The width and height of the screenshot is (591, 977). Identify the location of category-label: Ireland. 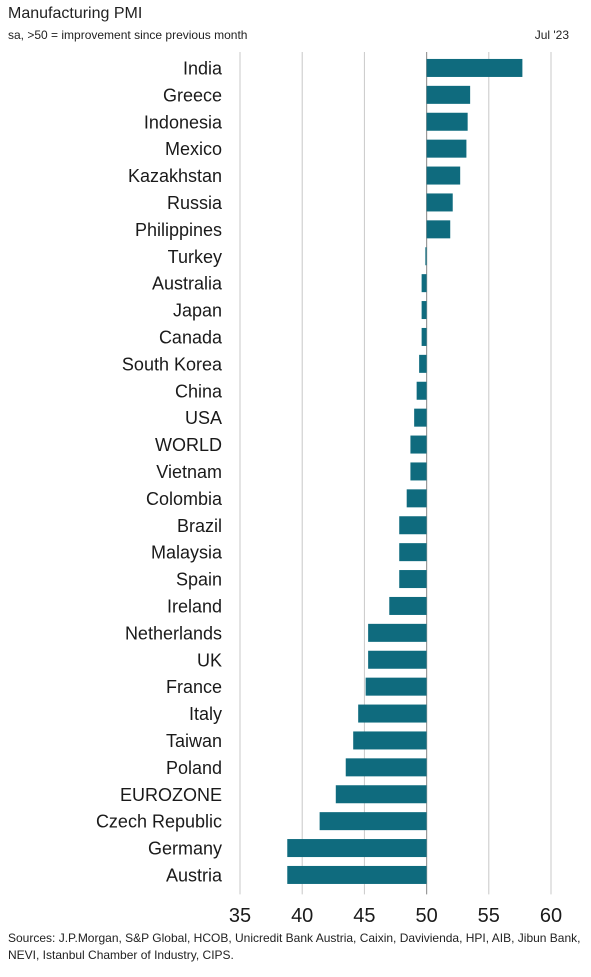
(194, 606).